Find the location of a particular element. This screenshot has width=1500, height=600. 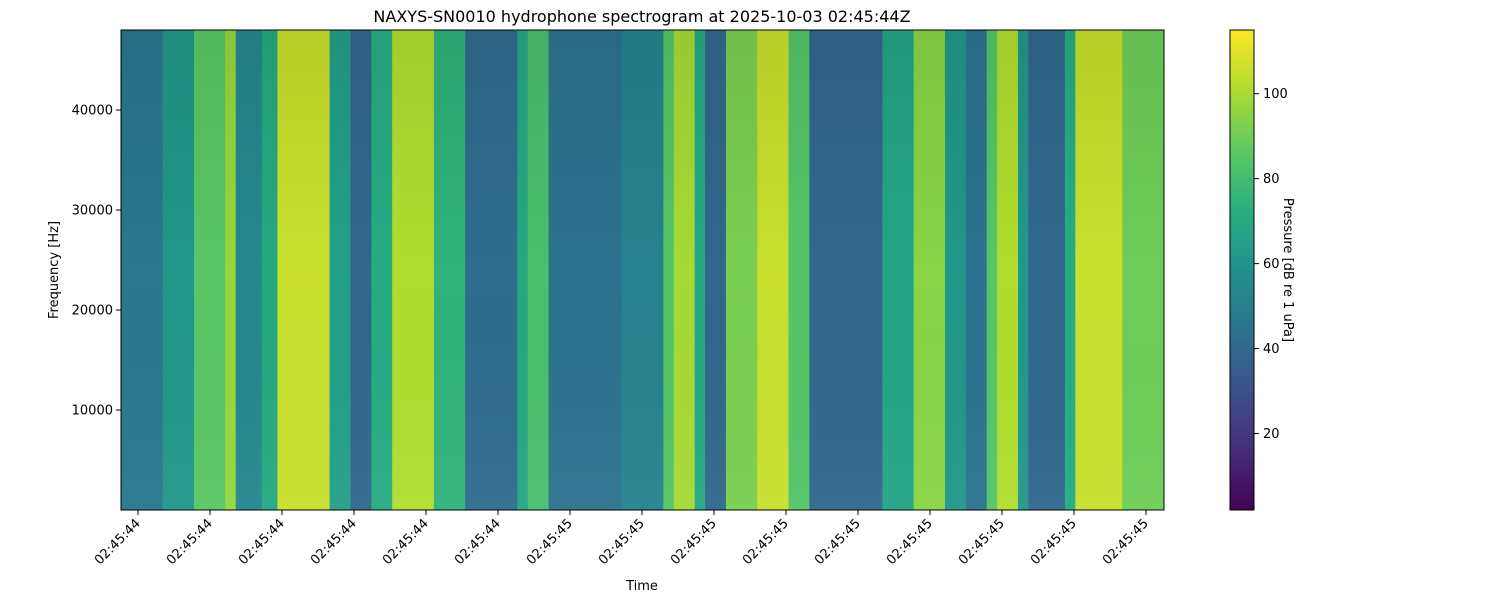

colorbar is located at coordinates (1242, 270).